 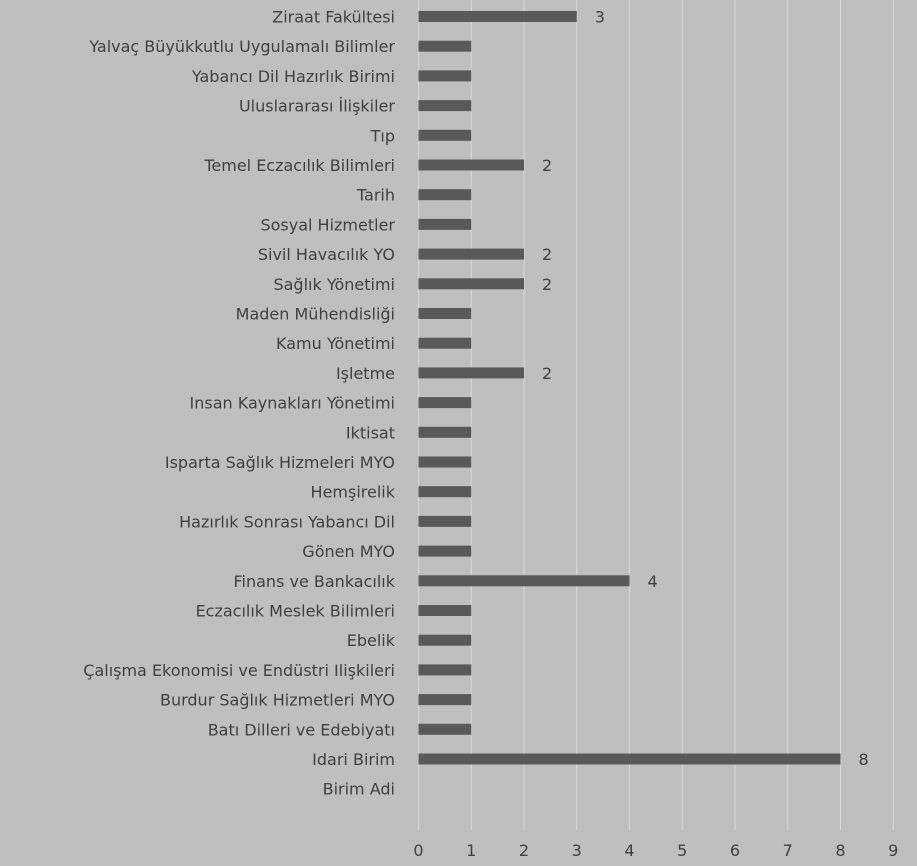 What do you see at coordinates (682, 850) in the screenshot?
I see `x-tick-label: 5` at bounding box center [682, 850].